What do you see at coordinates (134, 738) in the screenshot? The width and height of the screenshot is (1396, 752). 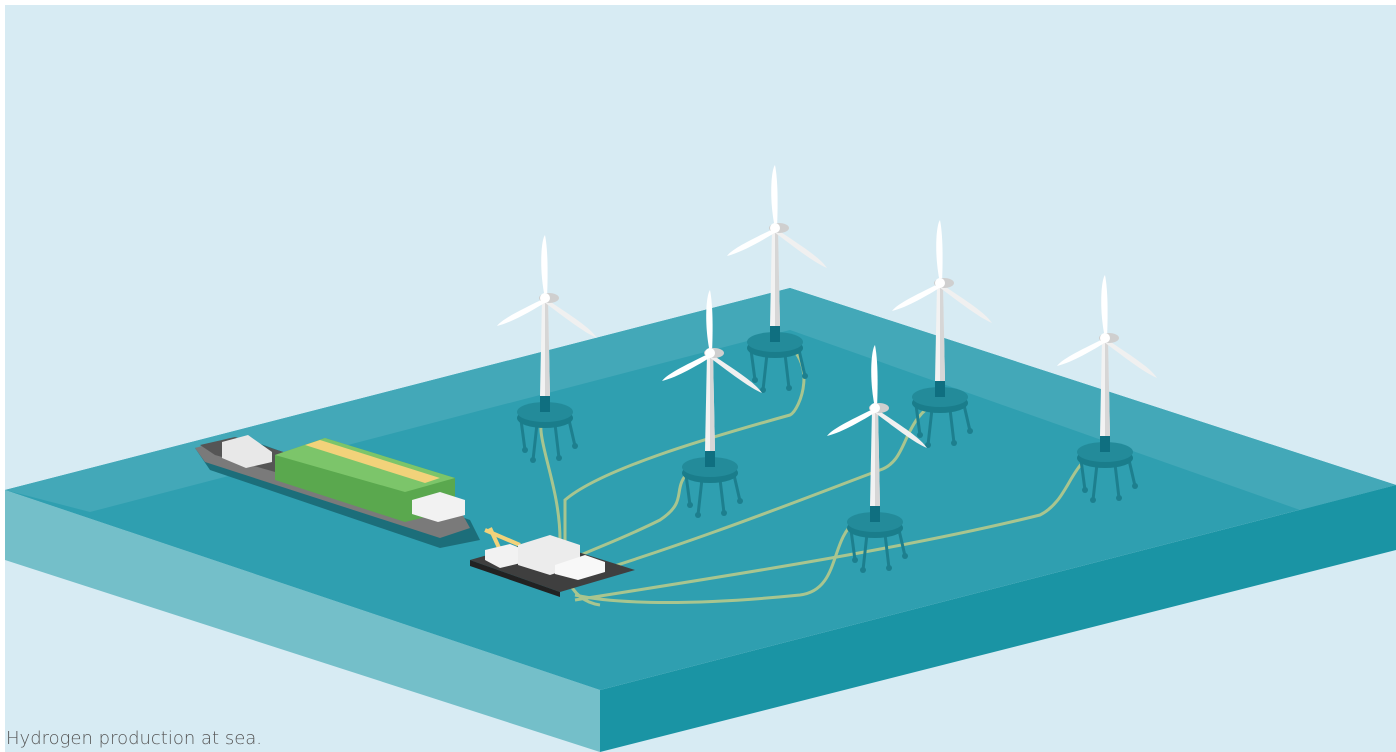 I see `caption: Hydrogen production at sea.` at bounding box center [134, 738].